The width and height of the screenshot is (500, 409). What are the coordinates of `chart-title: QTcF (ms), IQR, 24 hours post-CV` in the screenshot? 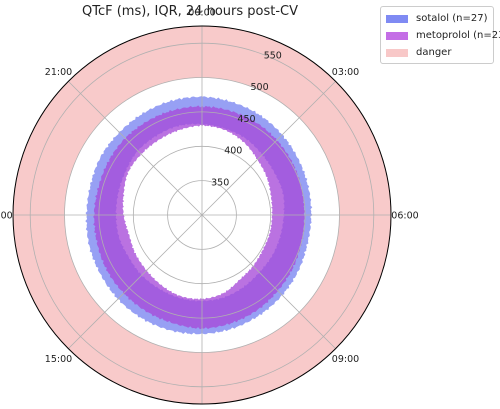 It's located at (190, 11).